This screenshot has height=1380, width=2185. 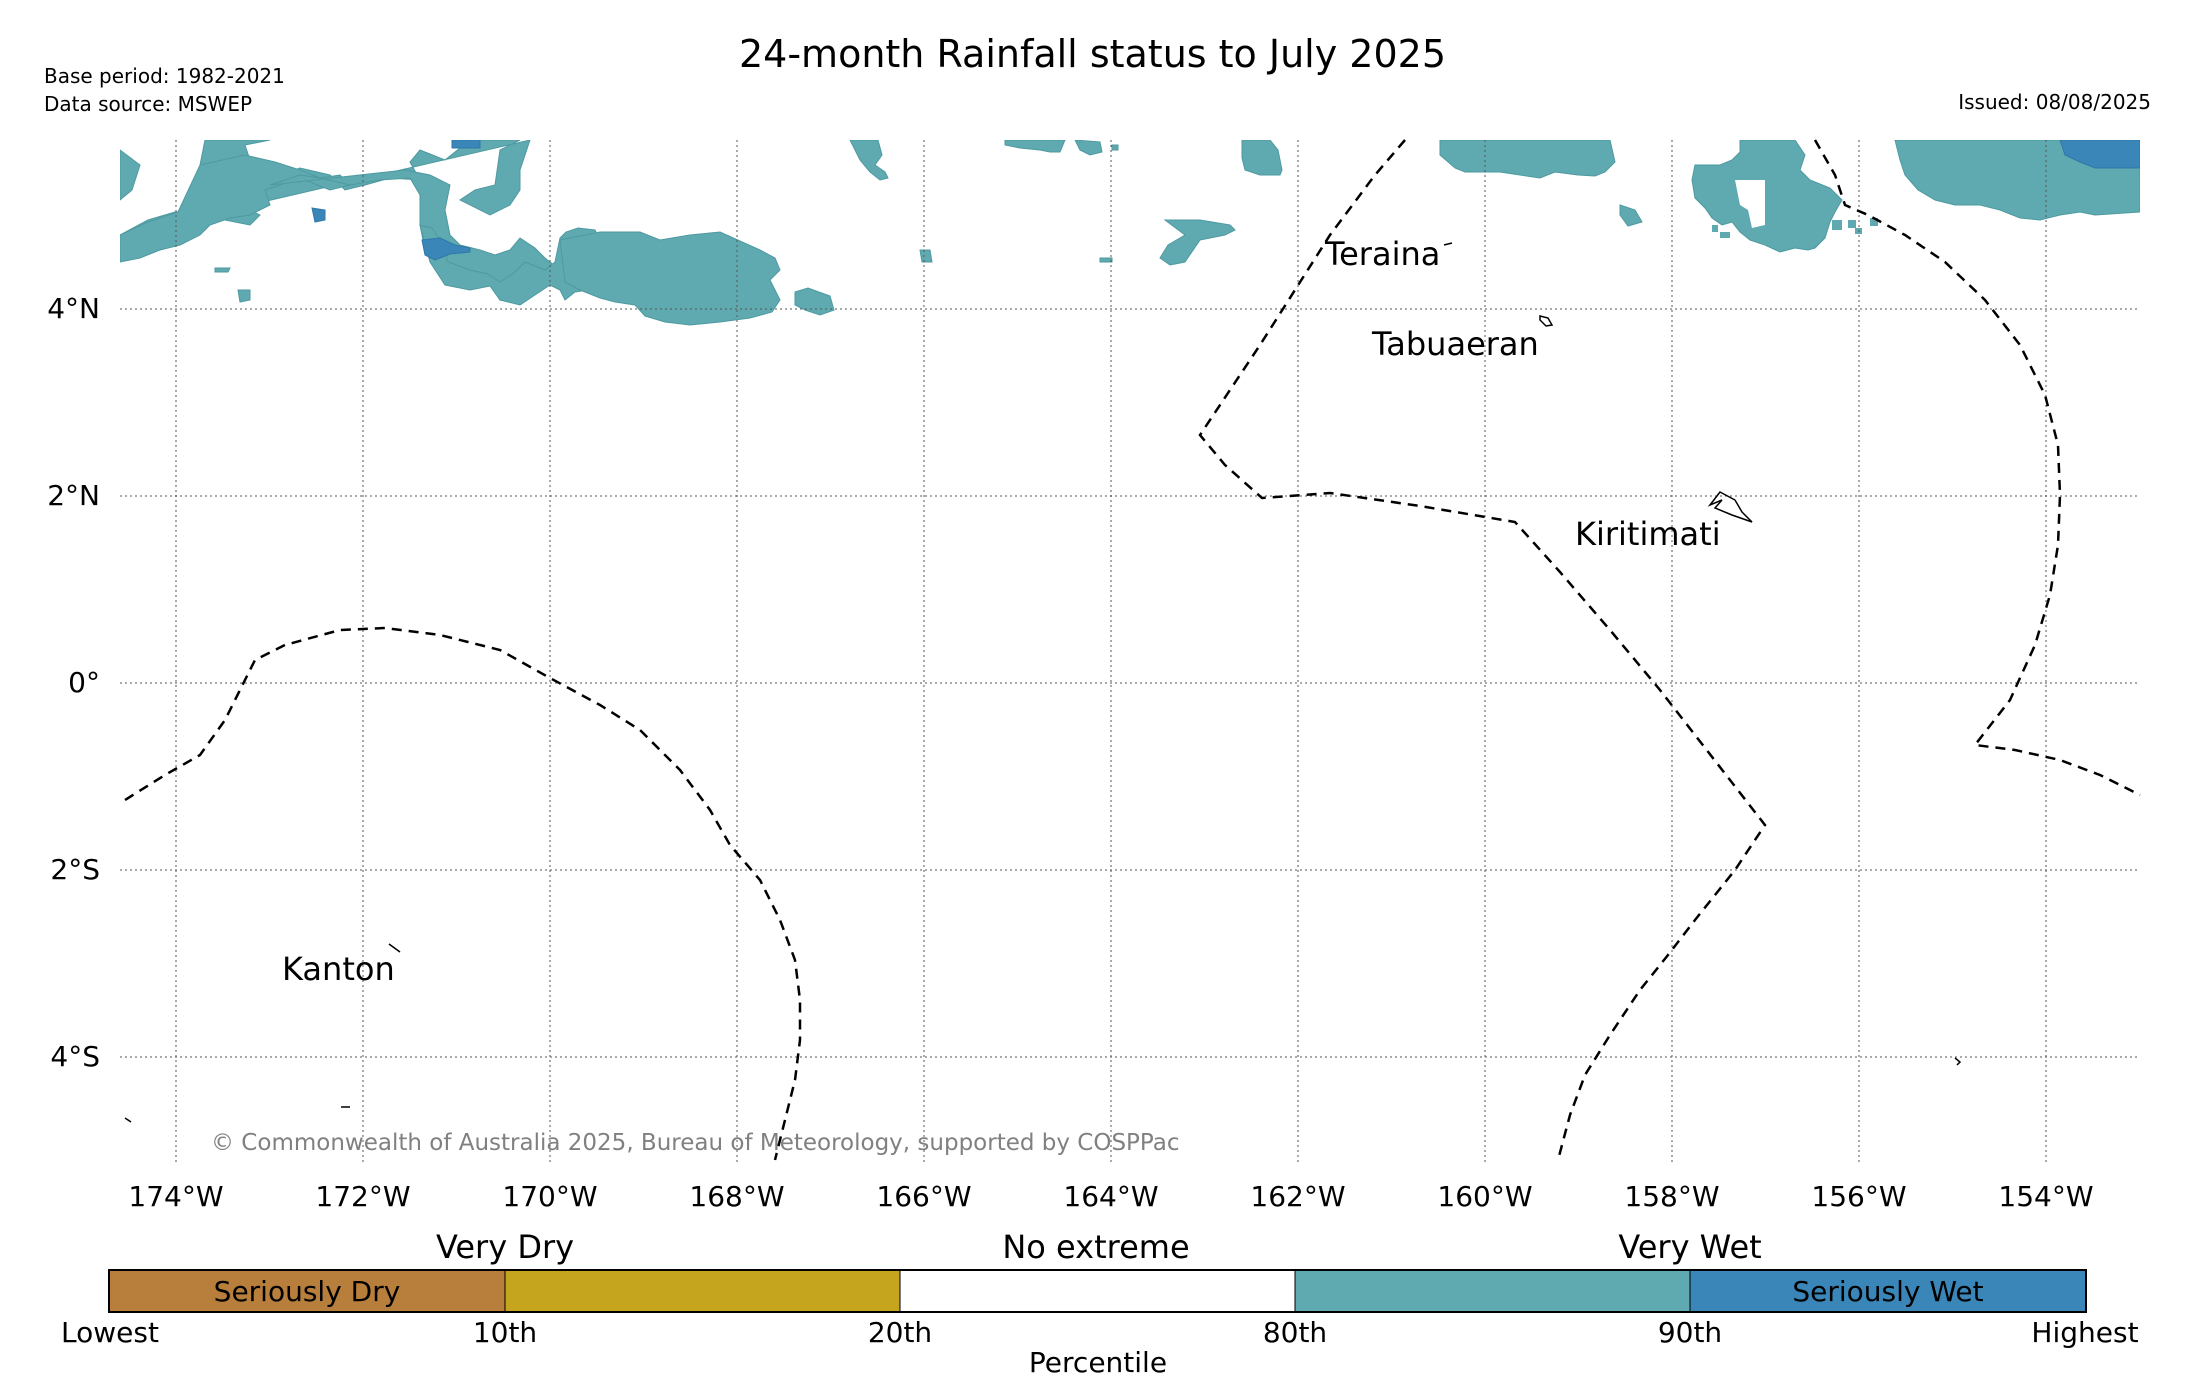 I want to click on lat-label-4n: 4°N, so click(x=73, y=308).